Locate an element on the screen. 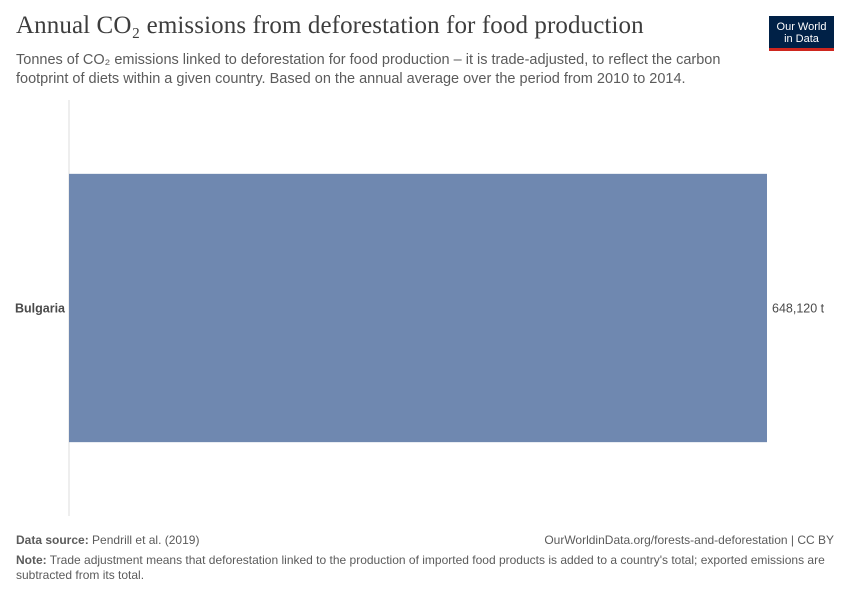 This screenshot has width=850, height=600. owid-logo: Our World in Data is located at coordinates (801, 33).